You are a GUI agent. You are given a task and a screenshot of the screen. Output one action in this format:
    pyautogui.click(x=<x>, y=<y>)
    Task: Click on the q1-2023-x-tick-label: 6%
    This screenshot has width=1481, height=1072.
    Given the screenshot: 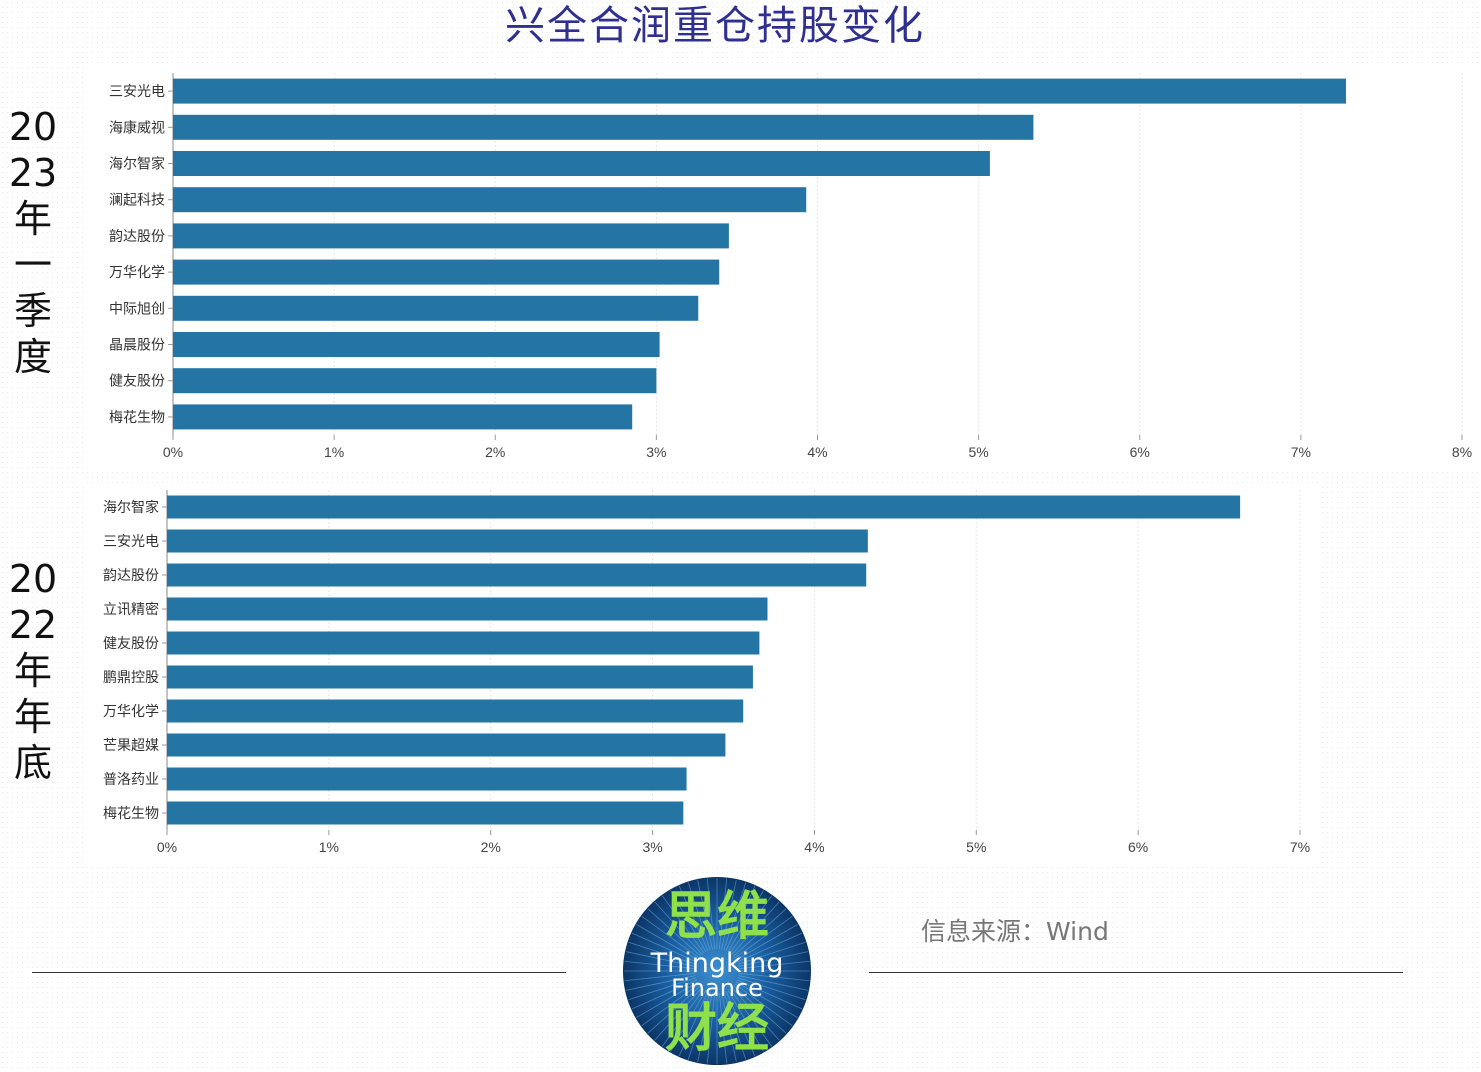 What is the action you would take?
    pyautogui.click(x=1140, y=452)
    